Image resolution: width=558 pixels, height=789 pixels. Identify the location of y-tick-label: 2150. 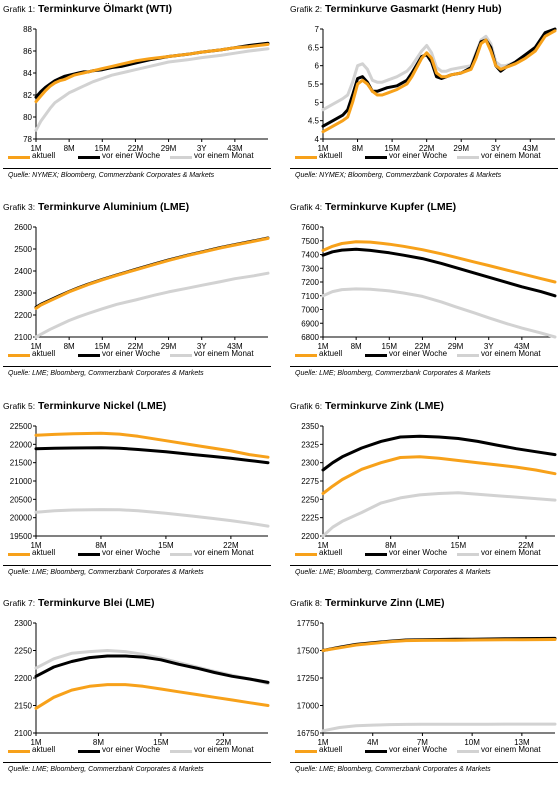
(23, 706).